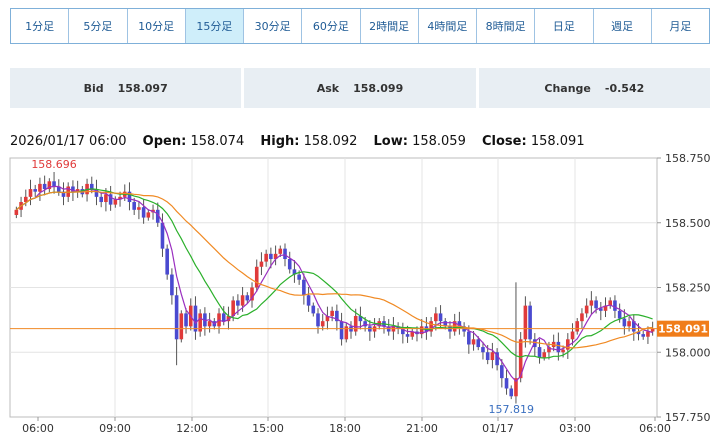  Describe the element at coordinates (40, 26) in the screenshot. I see `tab-0: 1分足` at that location.